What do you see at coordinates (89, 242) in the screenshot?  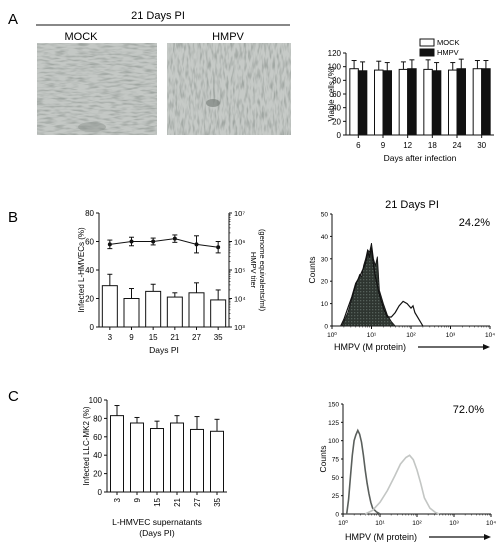 I see `lhmvec_infection-ytick-label: 60` at bounding box center [89, 242].